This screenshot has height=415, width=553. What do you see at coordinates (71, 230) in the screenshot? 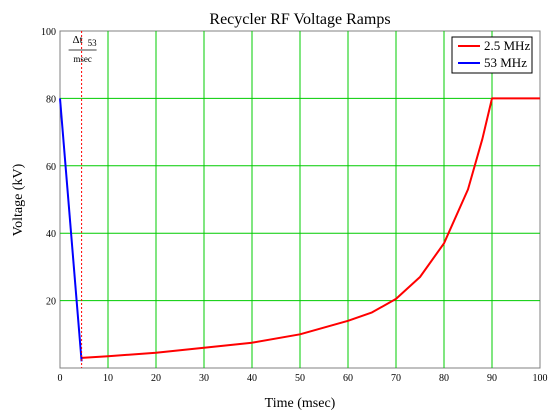
I see `series-line-53-mhz` at bounding box center [71, 230].